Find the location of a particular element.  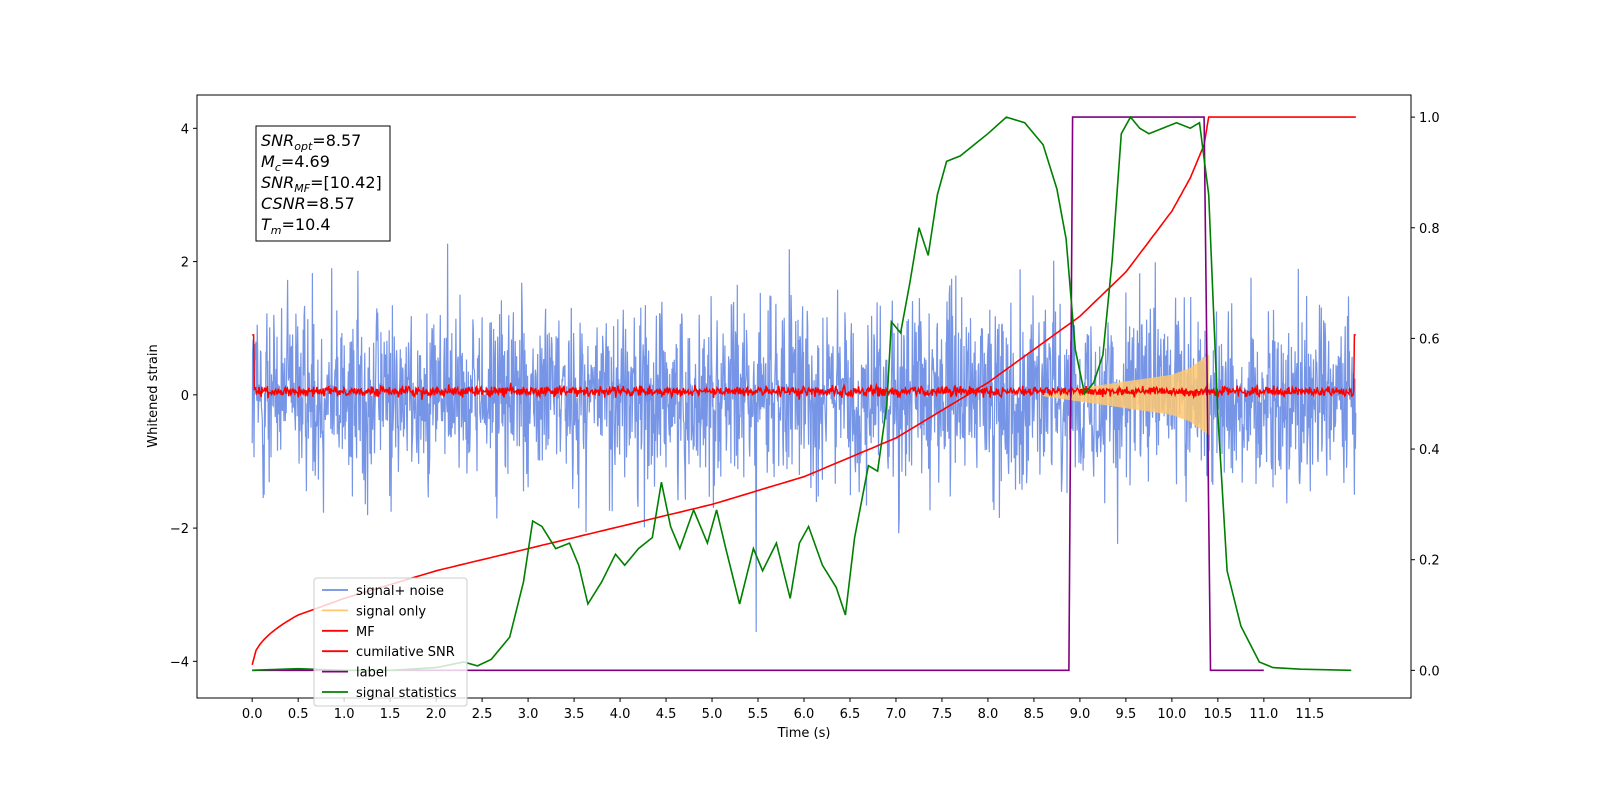

x-tick-label: 1.5 is located at coordinates (390, 714).